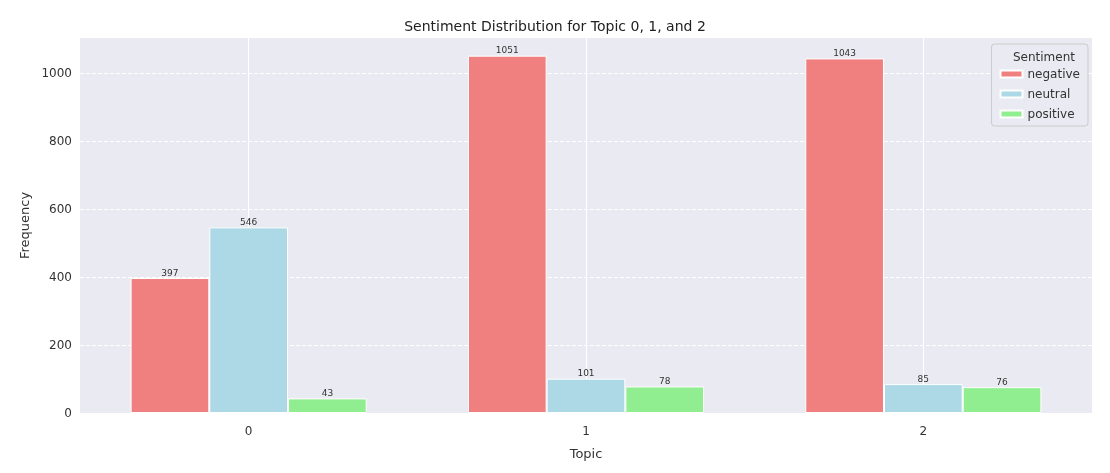 This screenshot has height=473, width=1110. What do you see at coordinates (1049, 94) in the screenshot?
I see `legend-label: neutral` at bounding box center [1049, 94].